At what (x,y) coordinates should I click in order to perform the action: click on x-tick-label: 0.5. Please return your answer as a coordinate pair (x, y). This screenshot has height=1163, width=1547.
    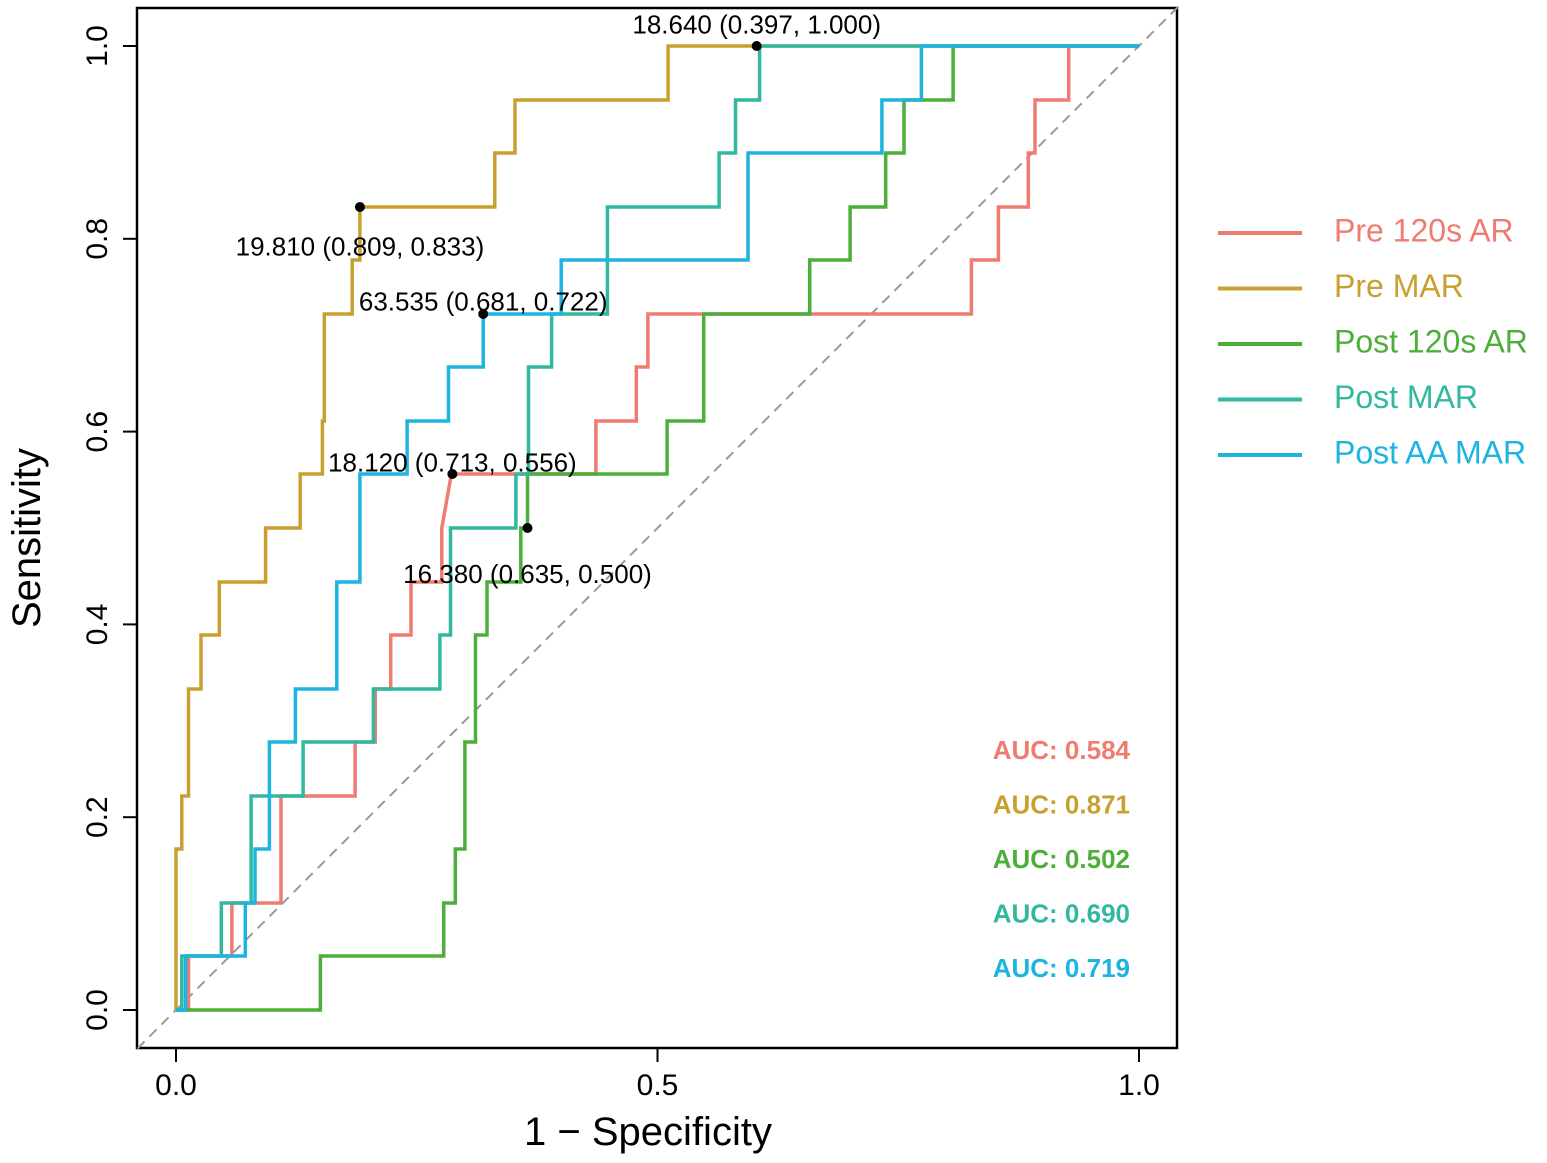
    Looking at the image, I should click on (658, 1085).